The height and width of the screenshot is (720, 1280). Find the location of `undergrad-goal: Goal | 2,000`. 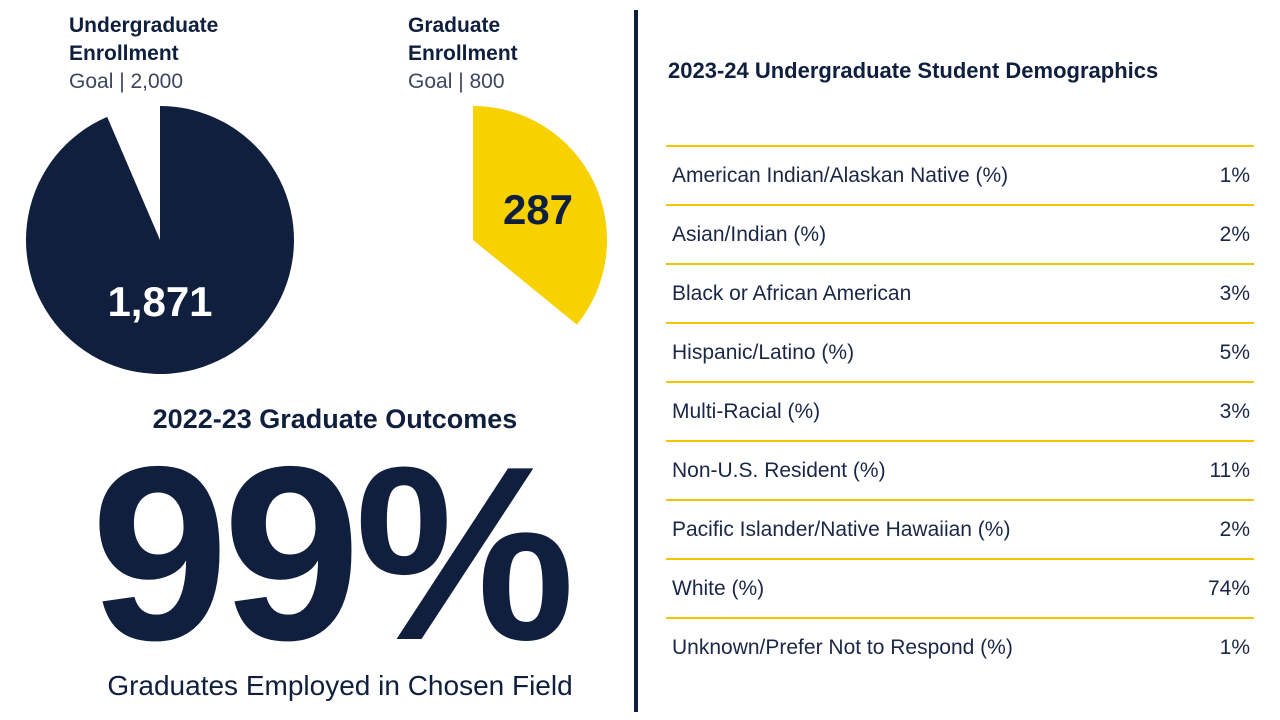

undergrad-goal: Goal | 2,000 is located at coordinates (126, 81).